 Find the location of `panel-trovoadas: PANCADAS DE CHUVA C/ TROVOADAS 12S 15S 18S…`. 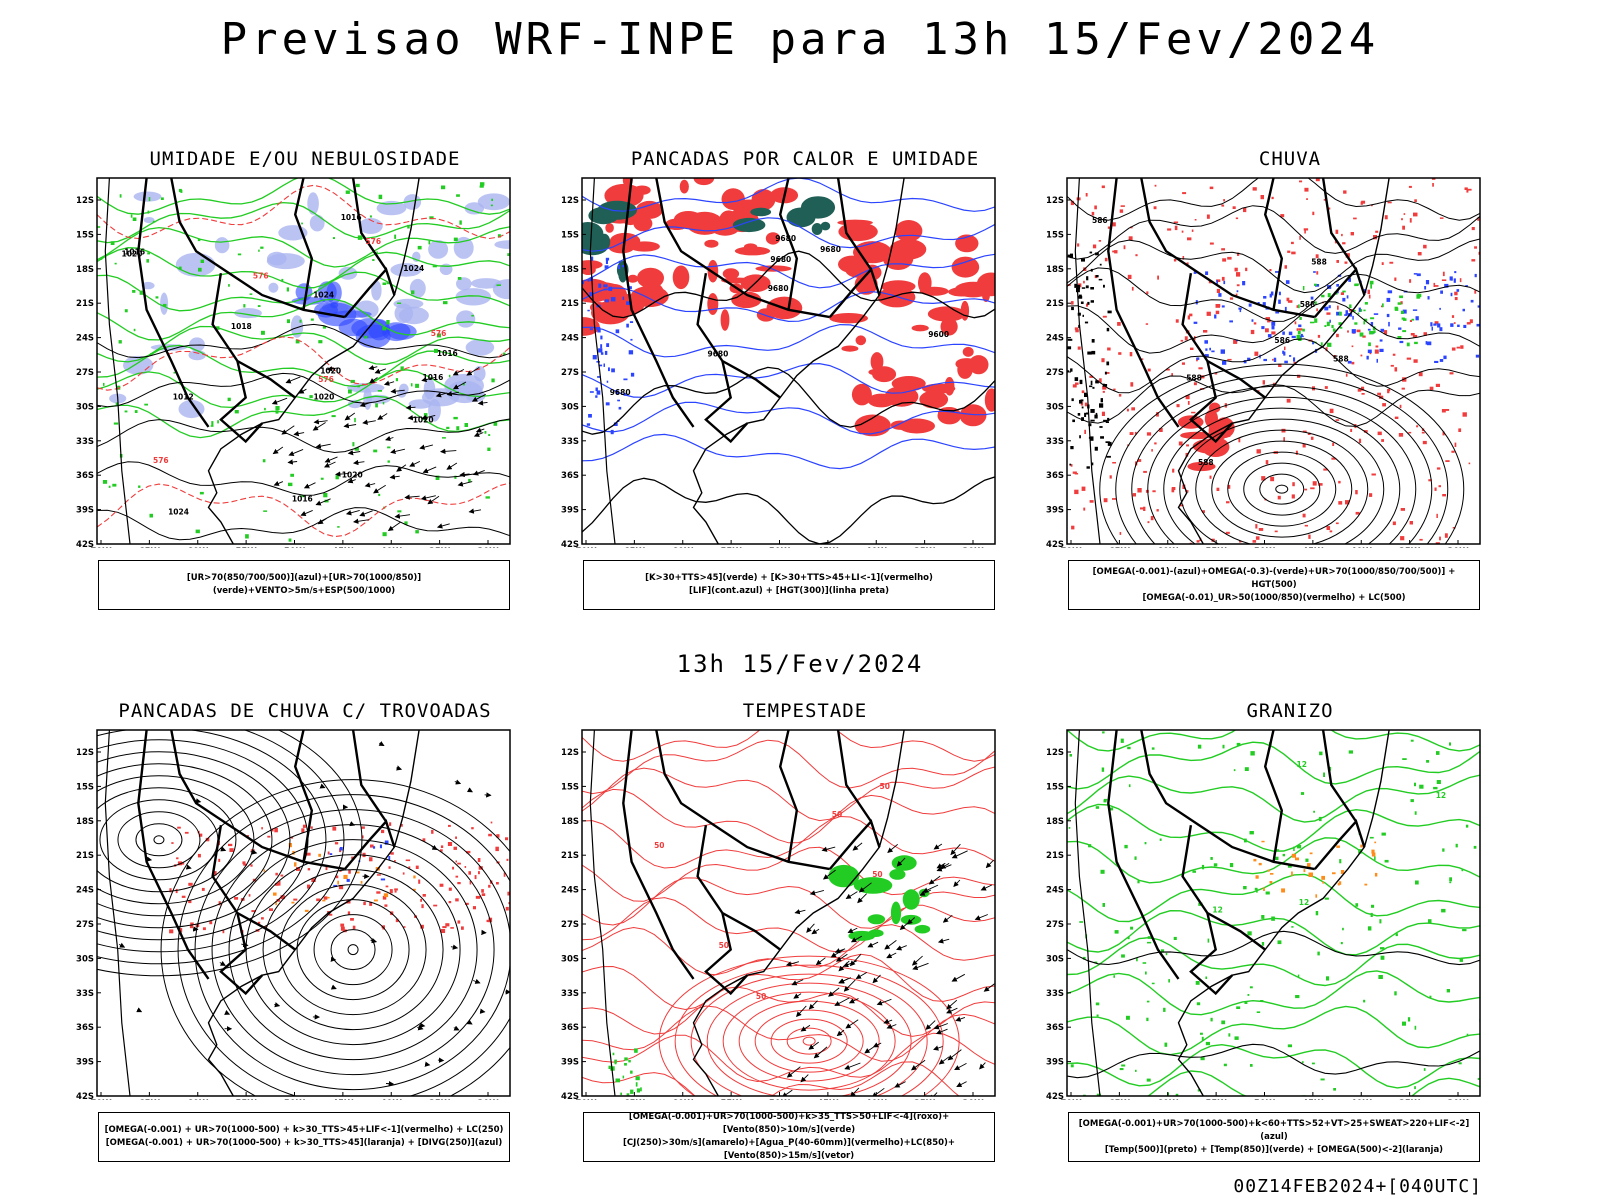

panel-trovoadas: PANCADAS DE CHUVA C/ TROVOADAS 12S 15S 18S… is located at coordinates (290, 945).